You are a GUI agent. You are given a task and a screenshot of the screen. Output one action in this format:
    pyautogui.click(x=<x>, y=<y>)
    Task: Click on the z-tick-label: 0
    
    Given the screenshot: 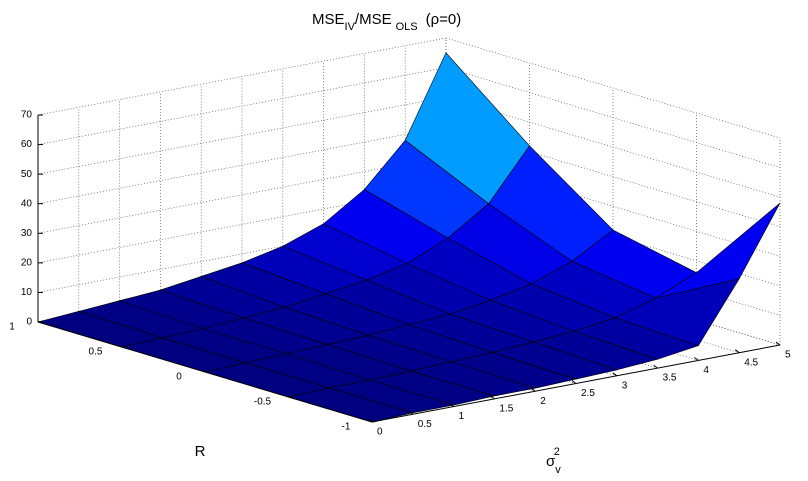 What is the action you would take?
    pyautogui.click(x=29, y=322)
    